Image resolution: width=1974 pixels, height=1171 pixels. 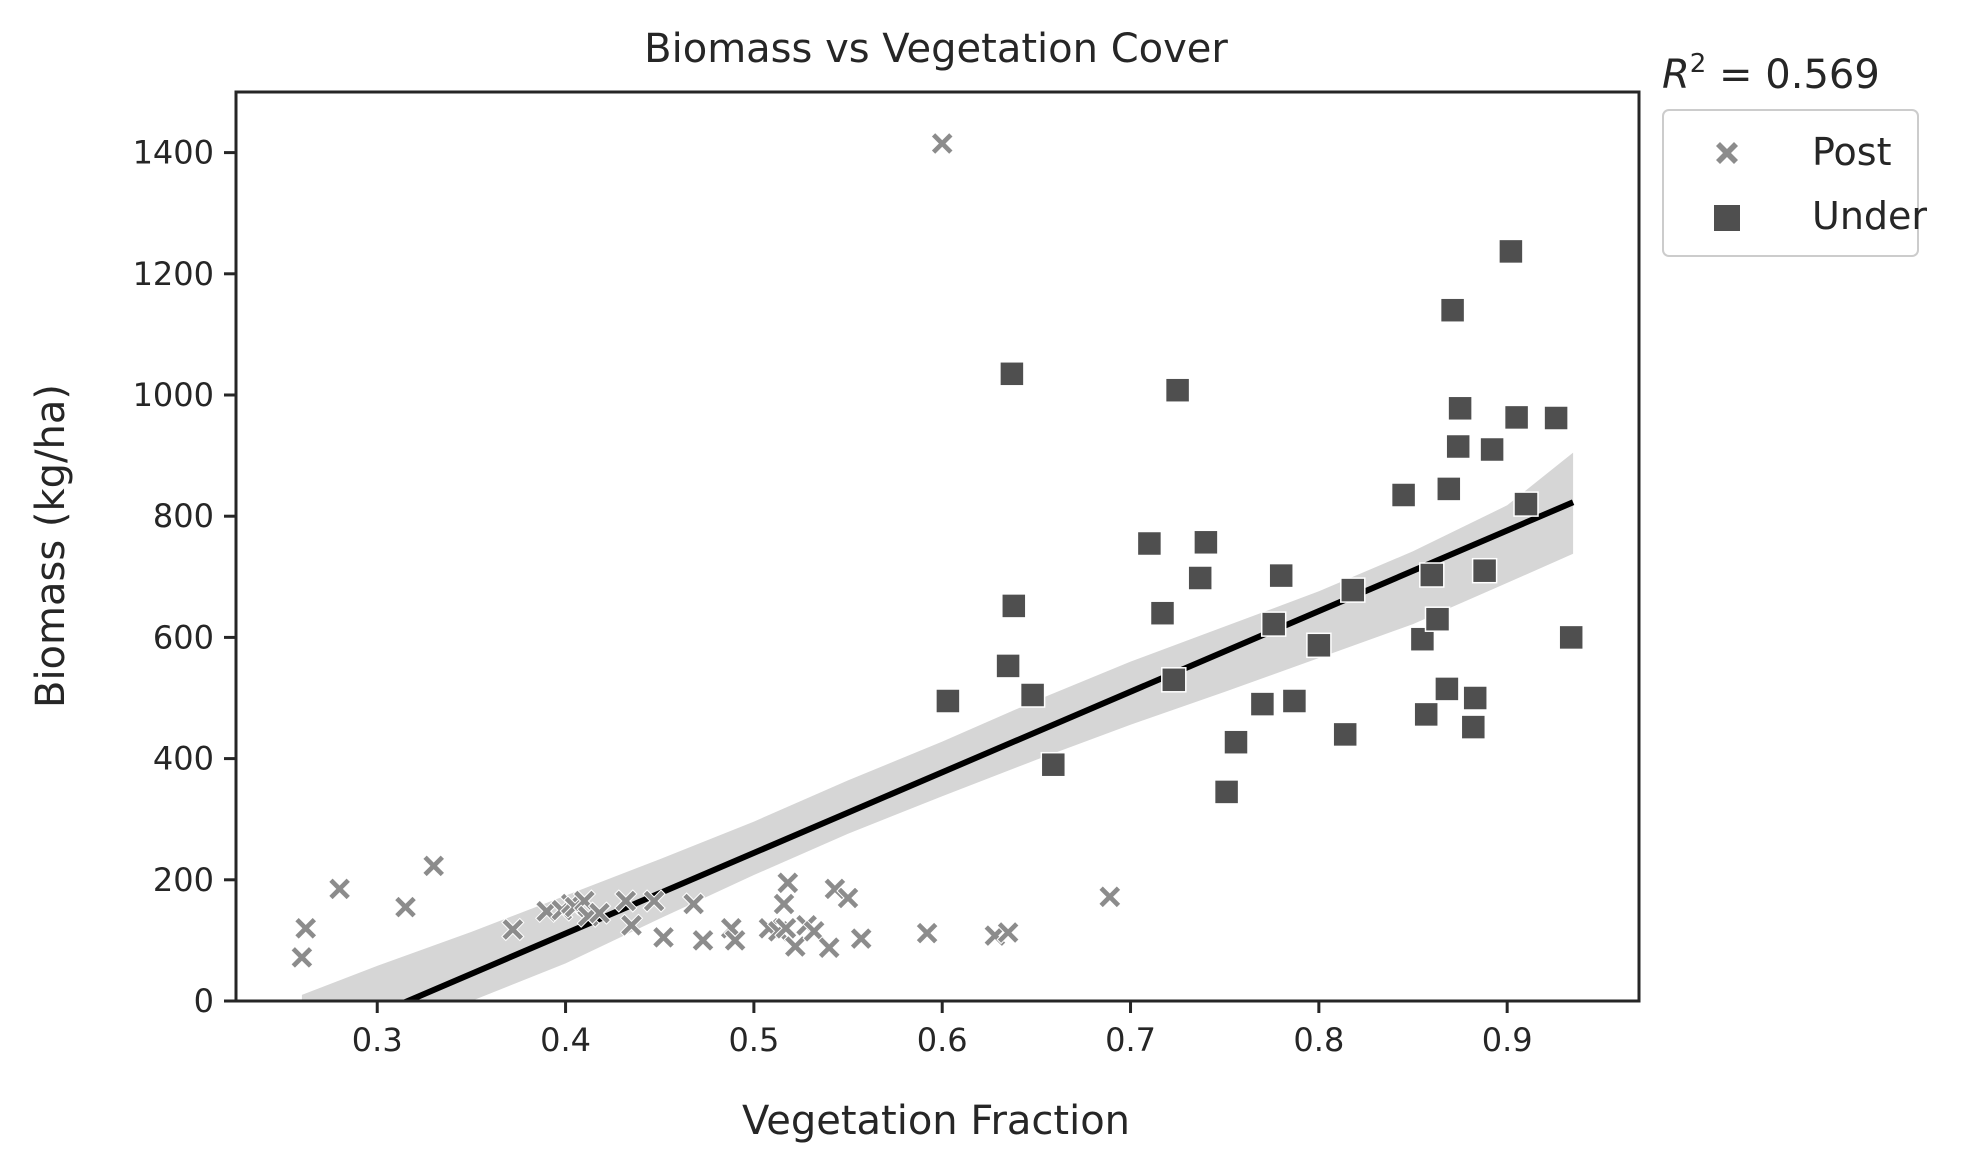 I want to click on y-tick-label: 0, so click(x=204, y=1001).